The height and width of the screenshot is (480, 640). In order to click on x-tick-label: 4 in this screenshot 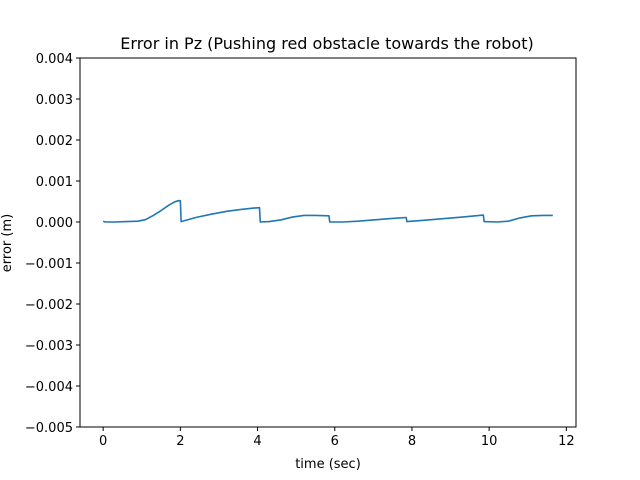, I will do `click(257, 441)`.